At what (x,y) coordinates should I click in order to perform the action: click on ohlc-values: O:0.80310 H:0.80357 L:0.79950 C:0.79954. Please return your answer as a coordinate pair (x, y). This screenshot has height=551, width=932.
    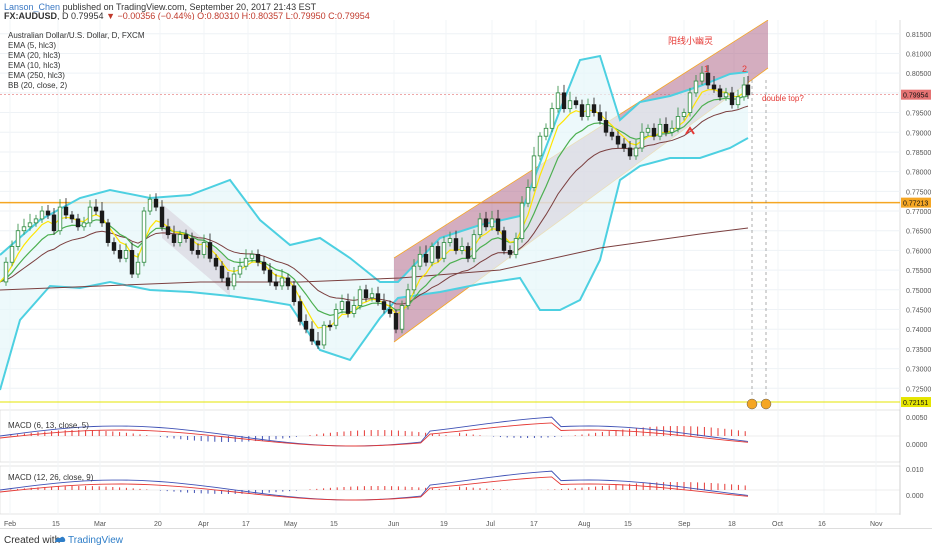
    Looking at the image, I should click on (283, 16).